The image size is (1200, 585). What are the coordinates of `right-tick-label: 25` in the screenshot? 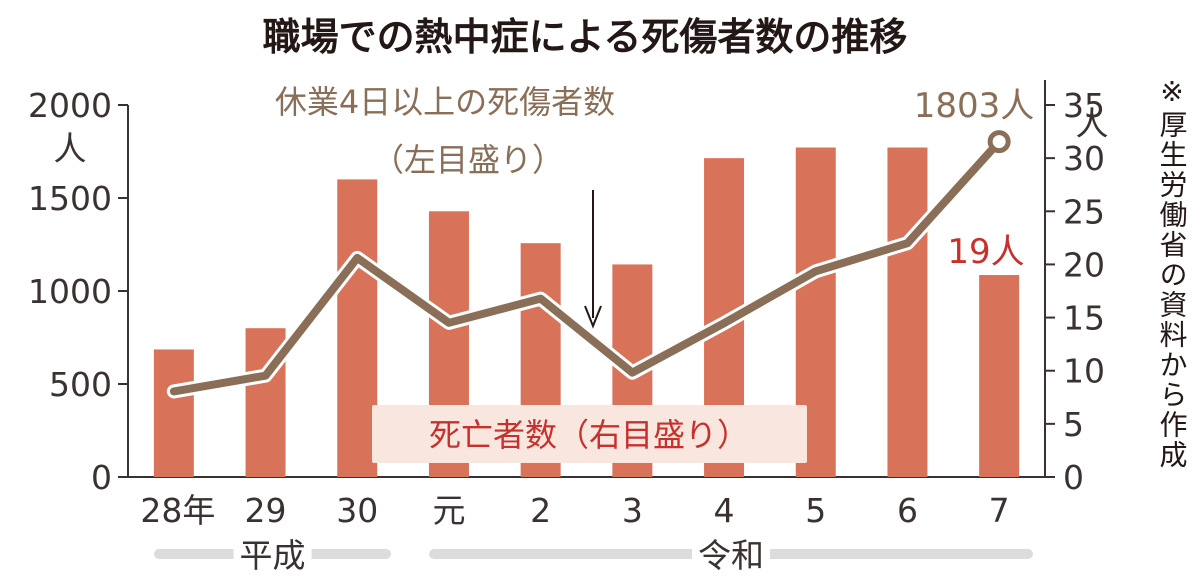 It's located at (1084, 211).